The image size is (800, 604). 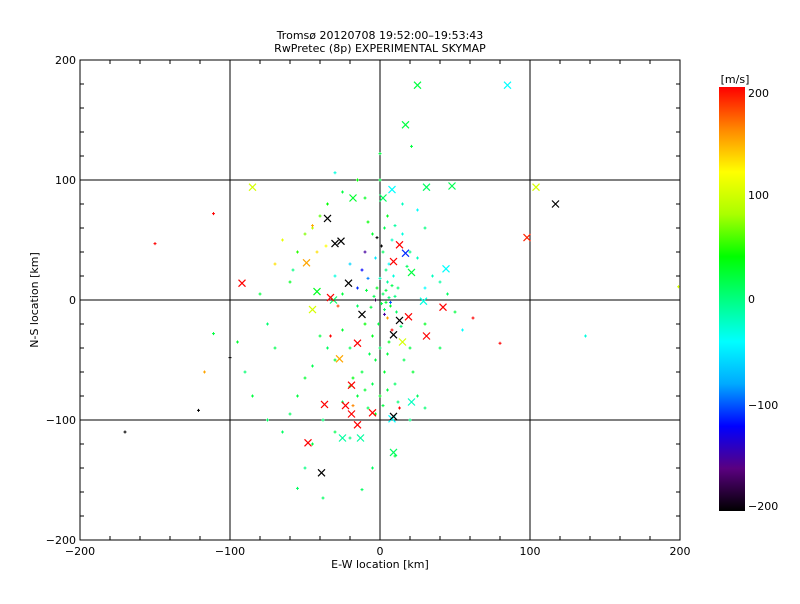 I want to click on x-tick-label: 200, so click(x=680, y=551).